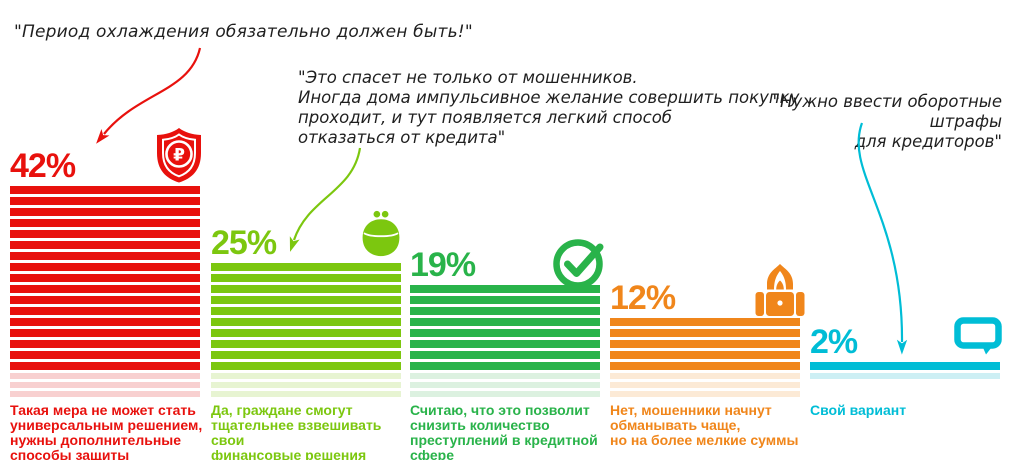  What do you see at coordinates (443, 265) in the screenshot?
I see `bar-3-percent: 19%` at bounding box center [443, 265].